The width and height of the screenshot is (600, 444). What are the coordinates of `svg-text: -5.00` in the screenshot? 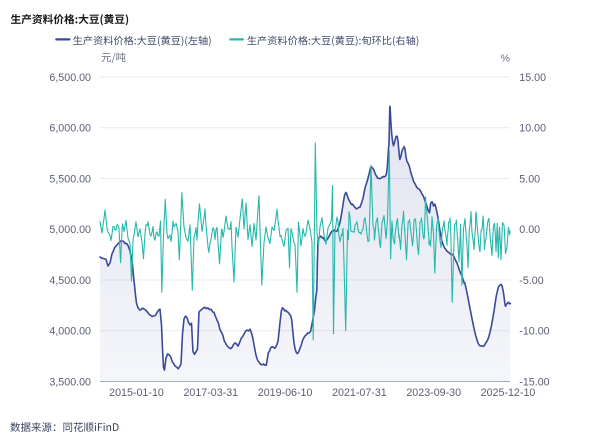 It's located at (531, 281).